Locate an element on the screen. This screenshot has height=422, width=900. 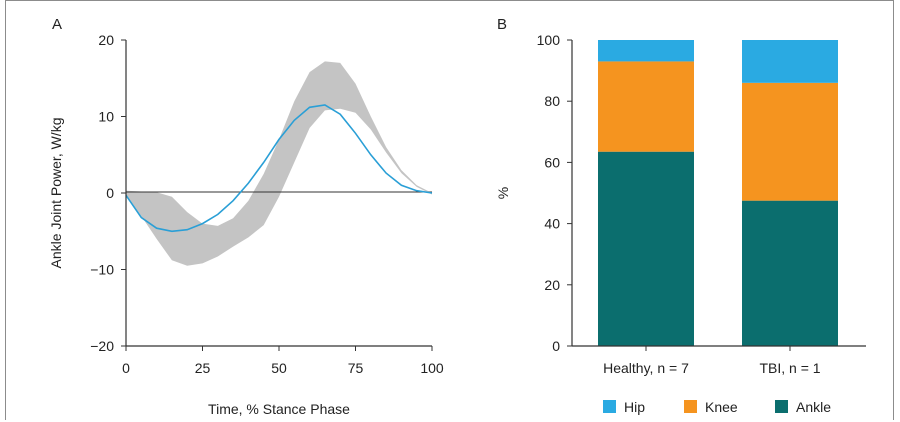
legend: Hip Knee Ankle is located at coordinates (717, 407).